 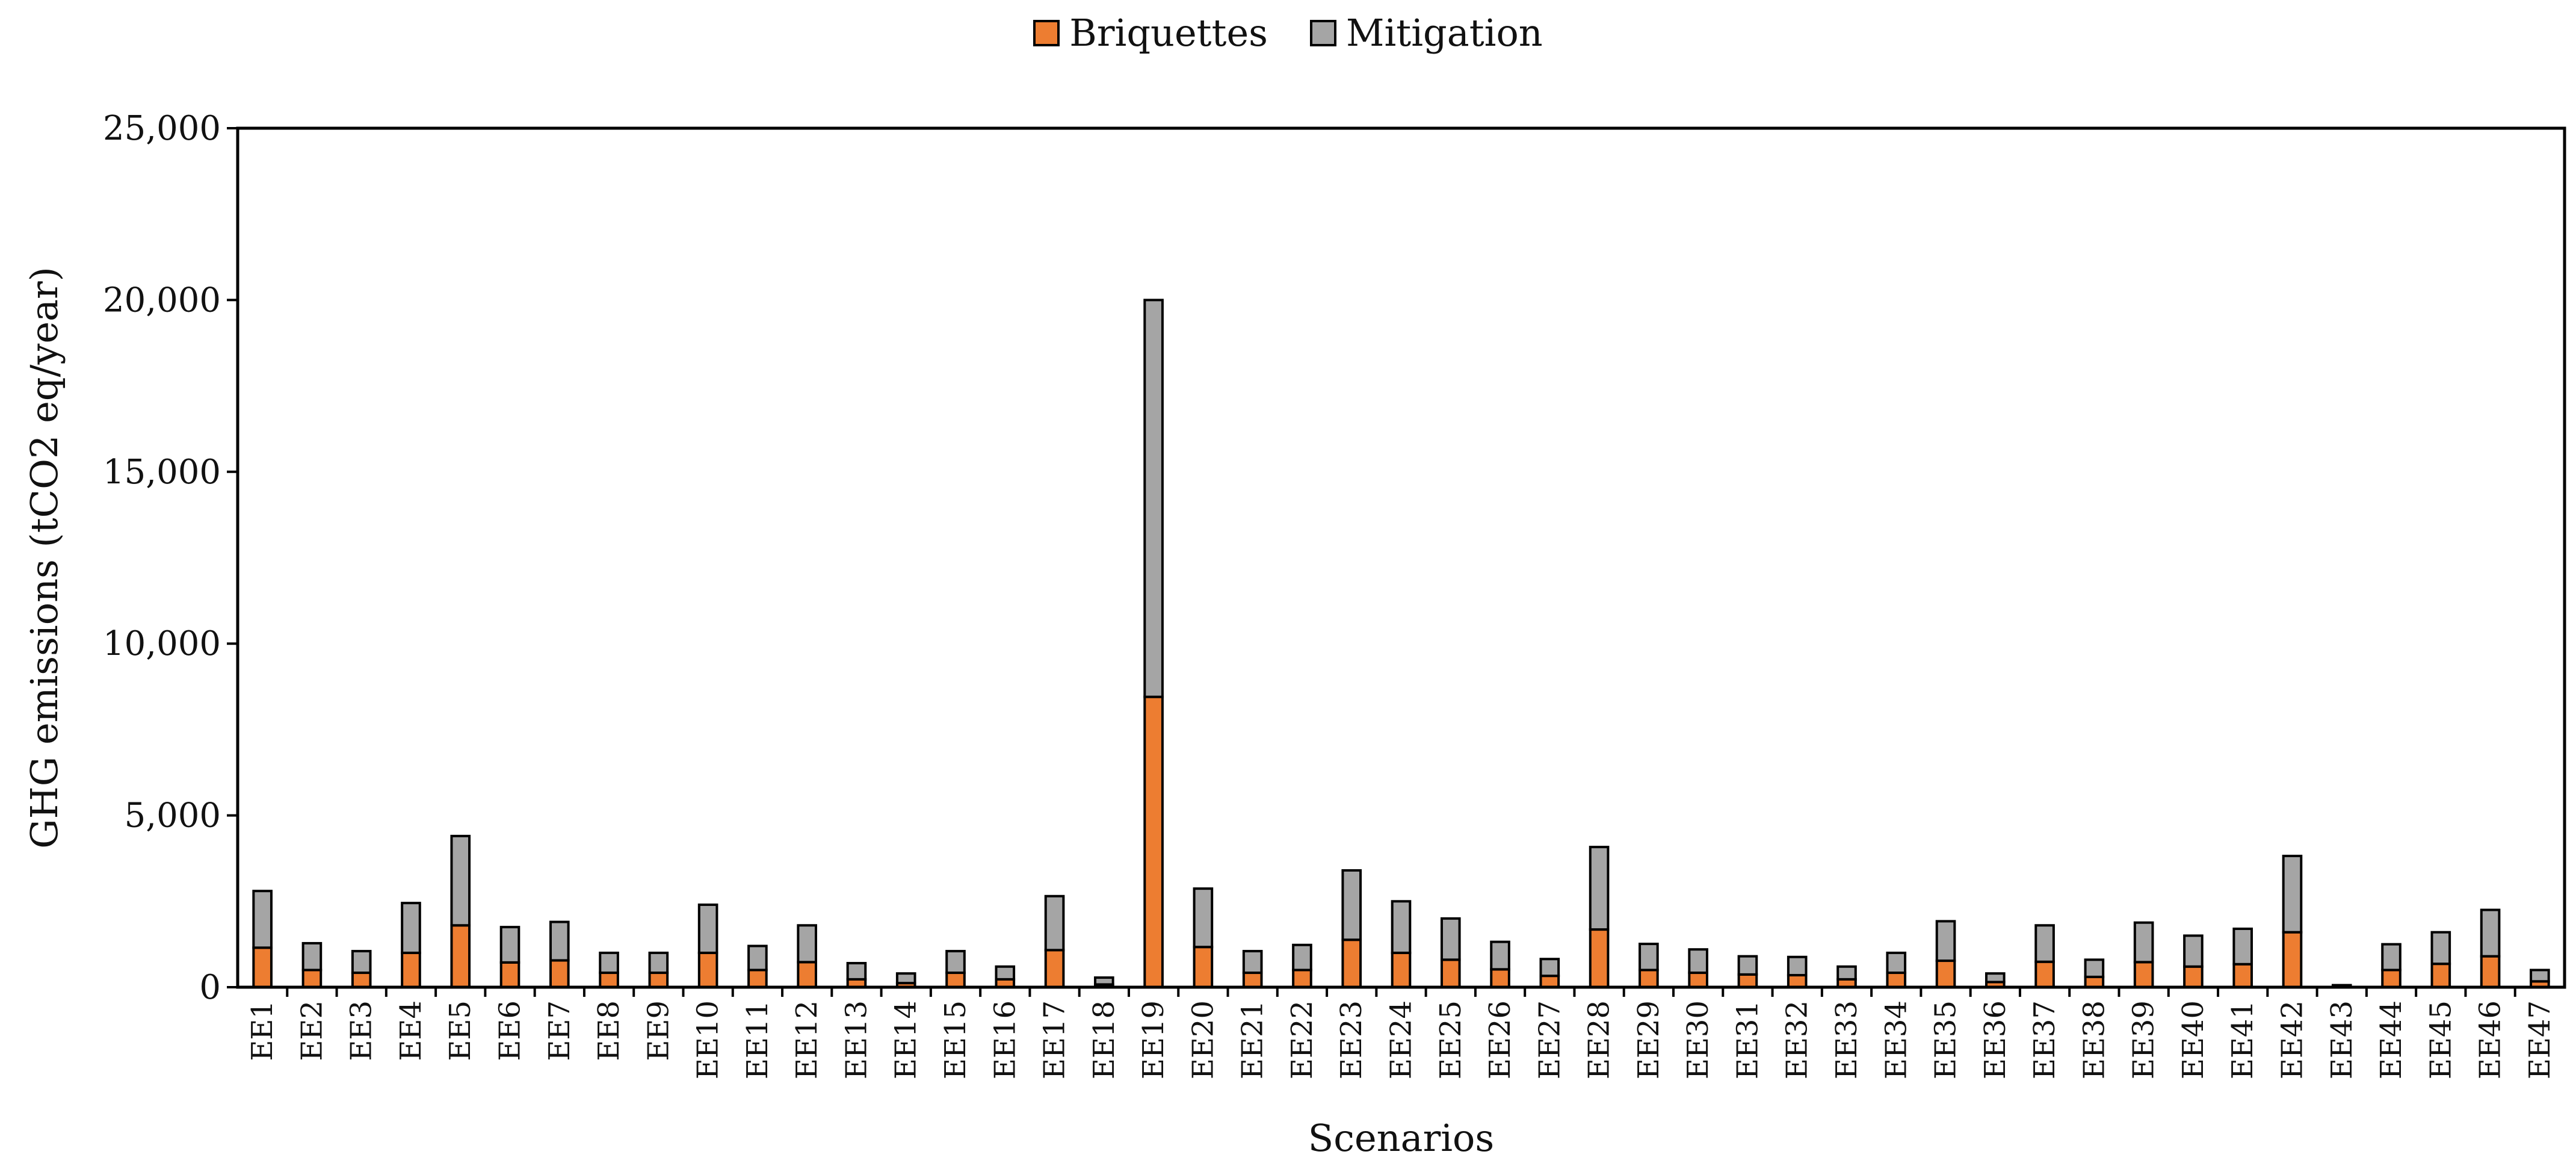 What do you see at coordinates (1322, 32) in the screenshot?
I see `legend-swatch-mitigation` at bounding box center [1322, 32].